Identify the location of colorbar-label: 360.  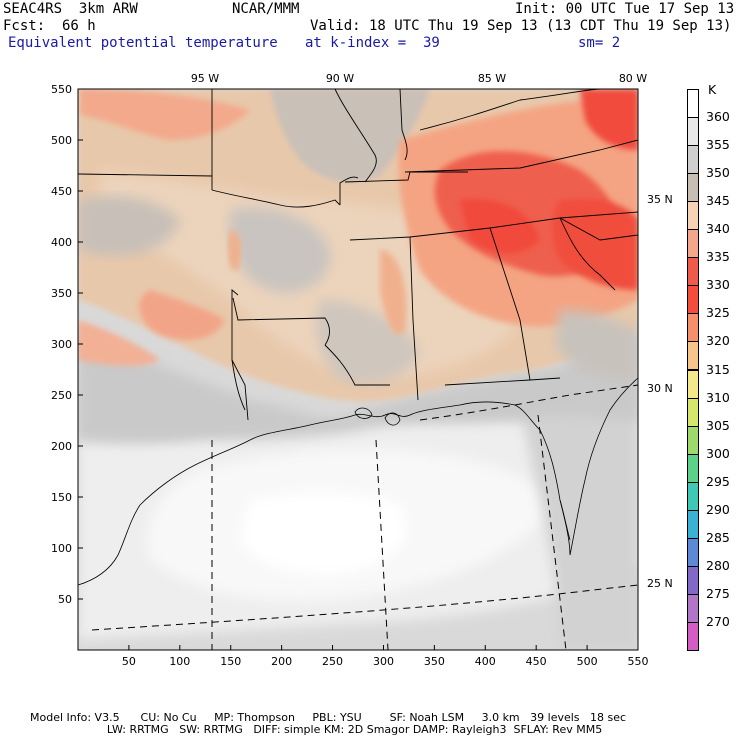
(718, 117).